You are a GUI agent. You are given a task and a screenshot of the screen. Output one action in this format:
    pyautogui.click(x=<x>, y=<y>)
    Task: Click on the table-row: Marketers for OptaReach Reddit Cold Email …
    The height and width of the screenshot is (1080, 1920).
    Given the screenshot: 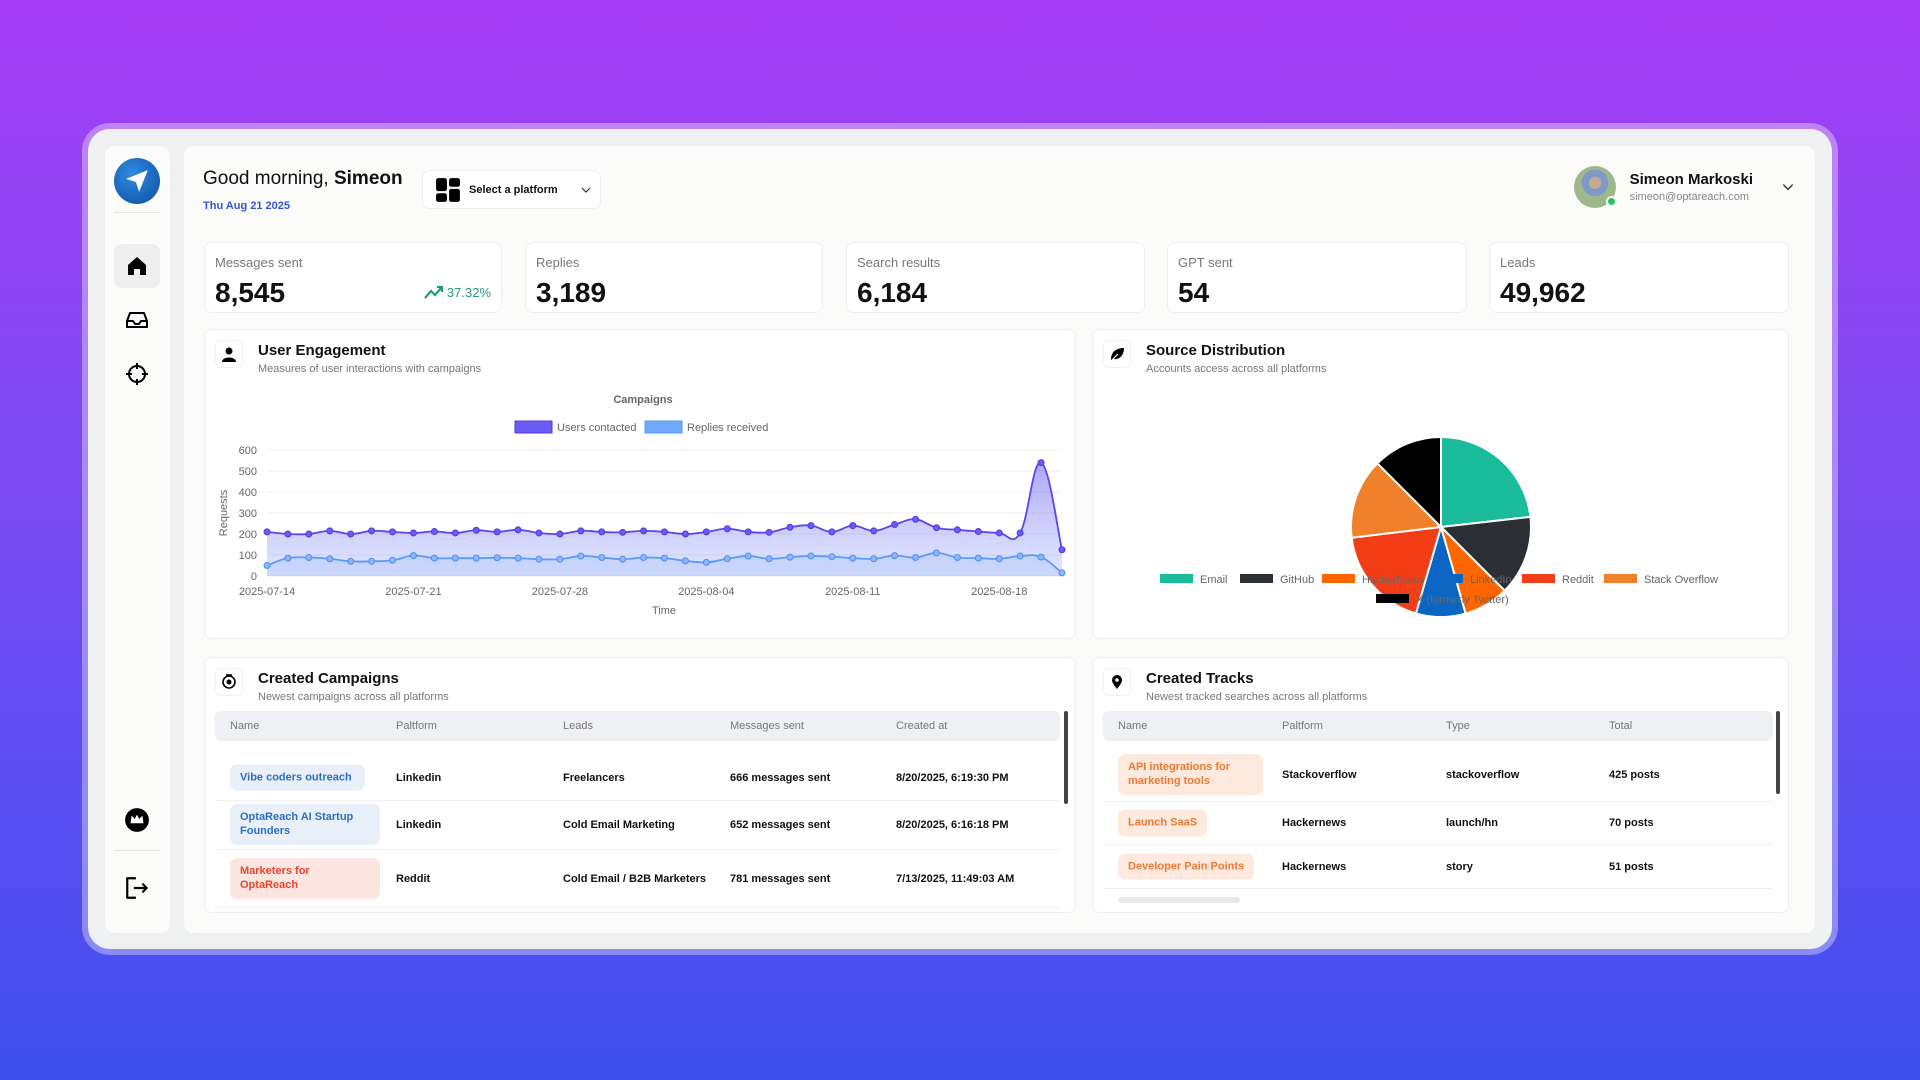 What is the action you would take?
    pyautogui.click(x=637, y=879)
    